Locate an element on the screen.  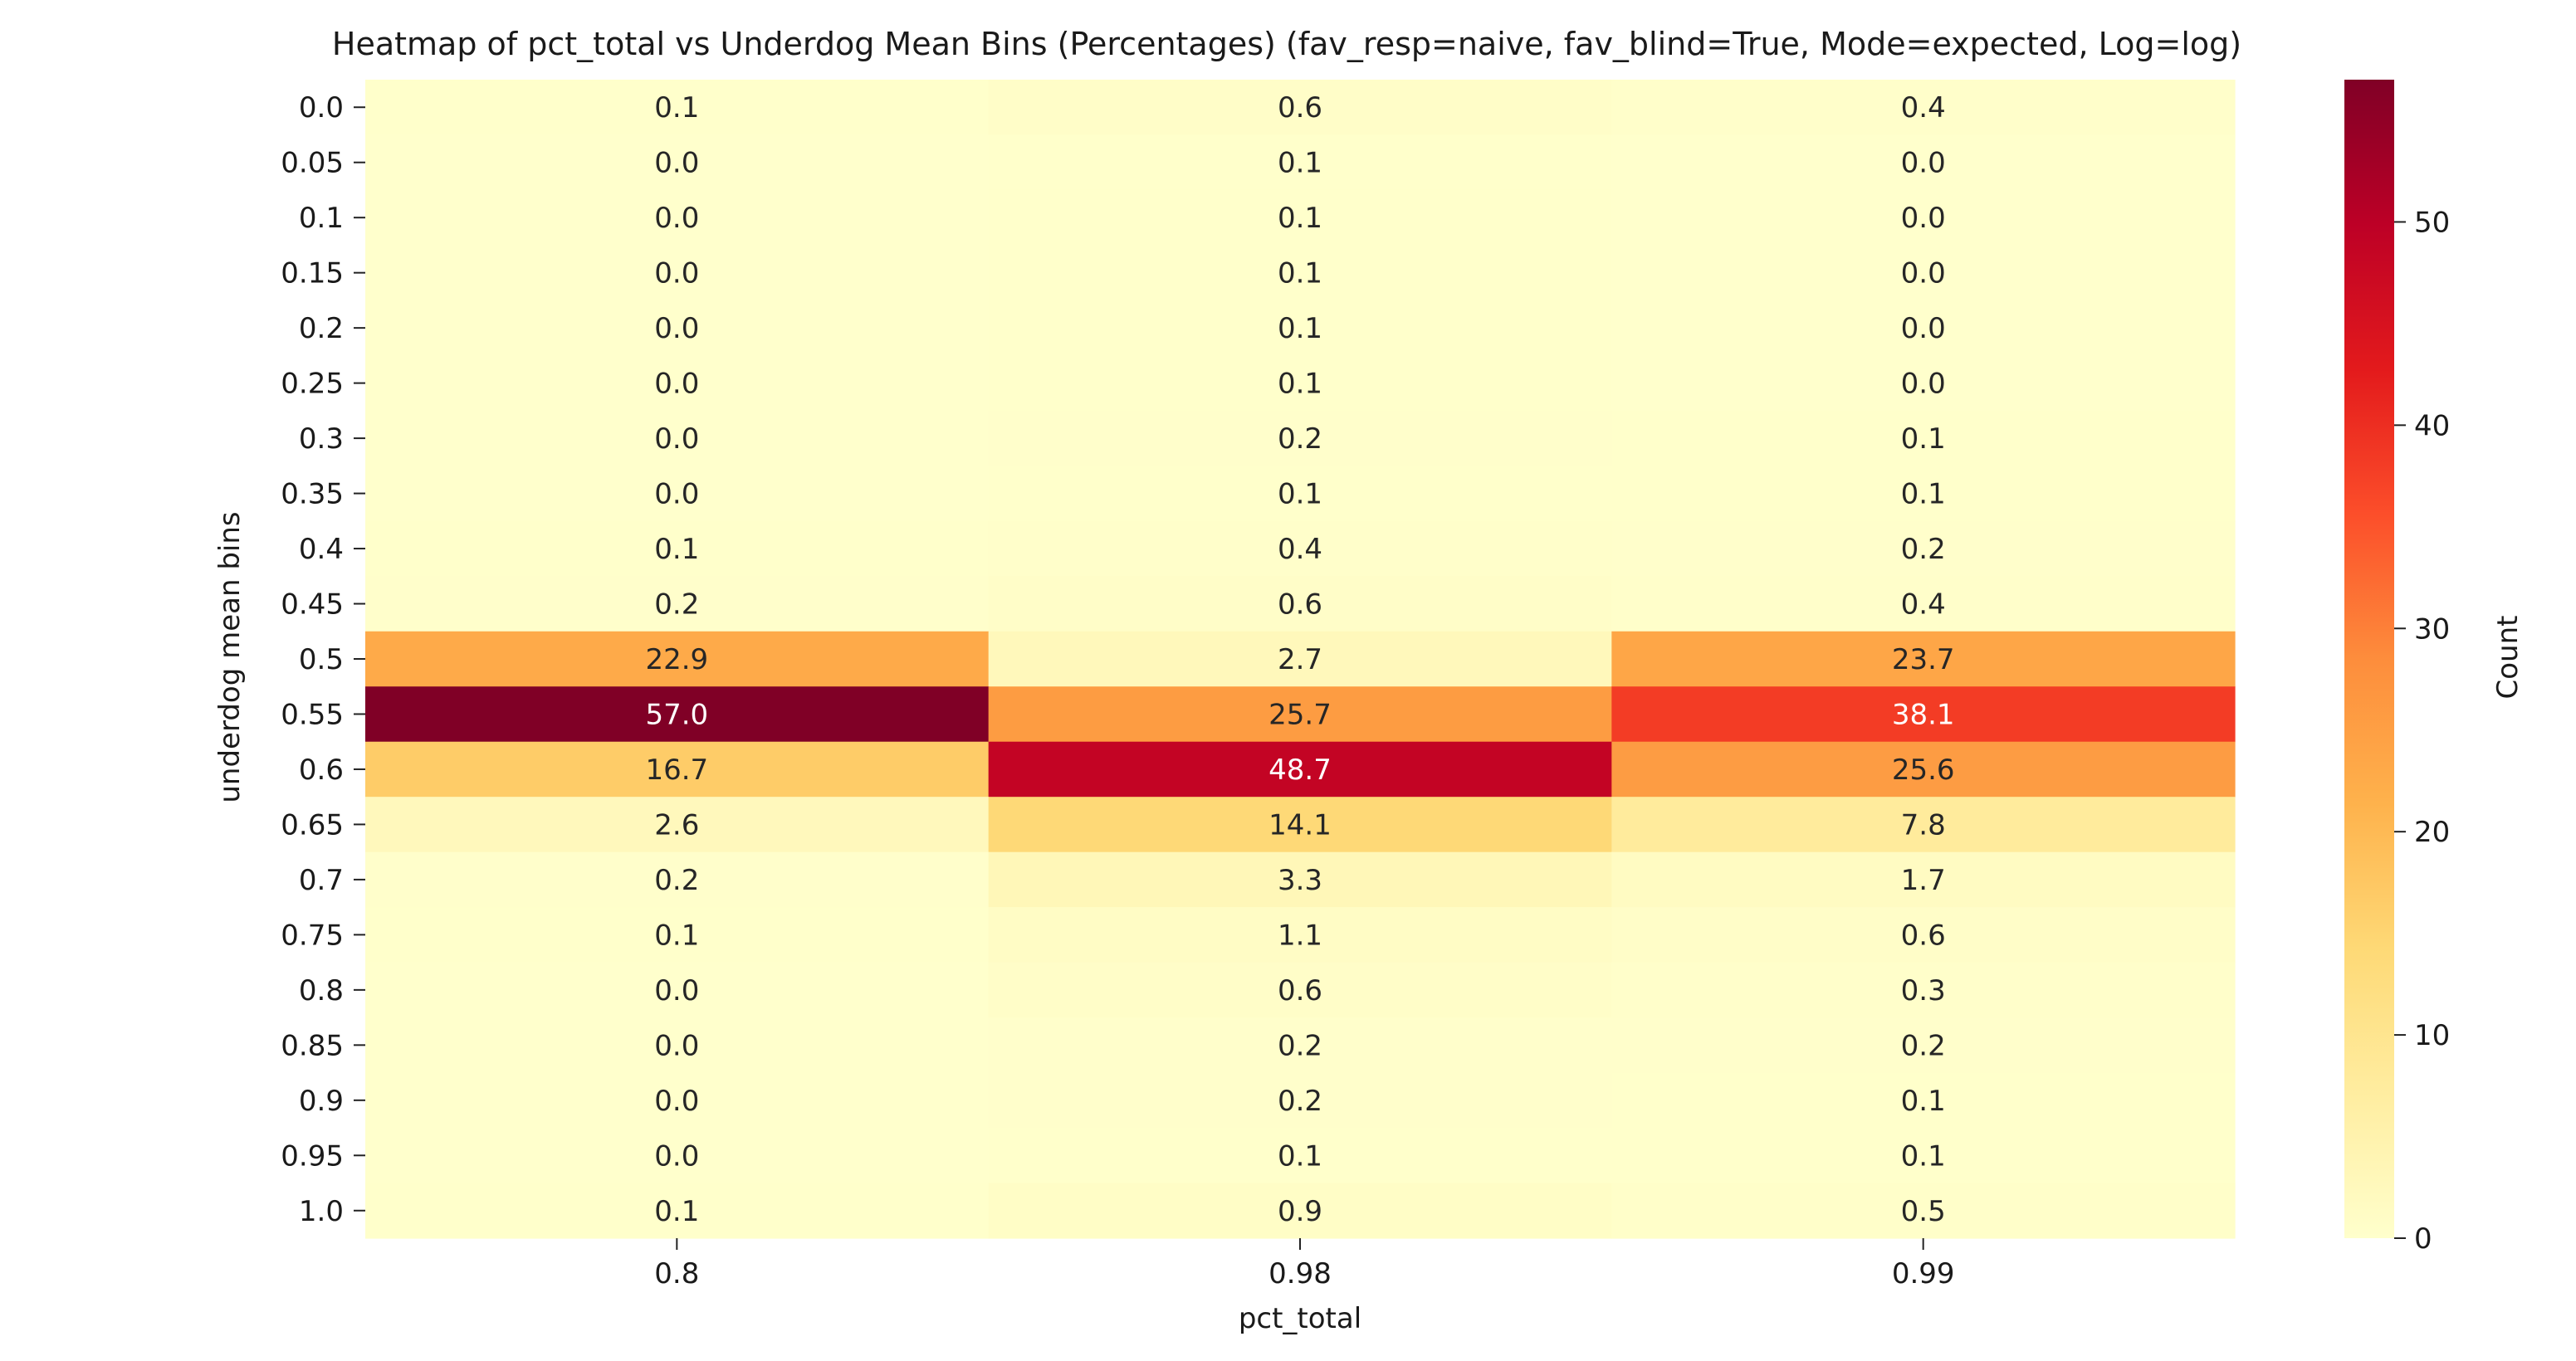
y-tick-label: 0.3 is located at coordinates (321, 439).